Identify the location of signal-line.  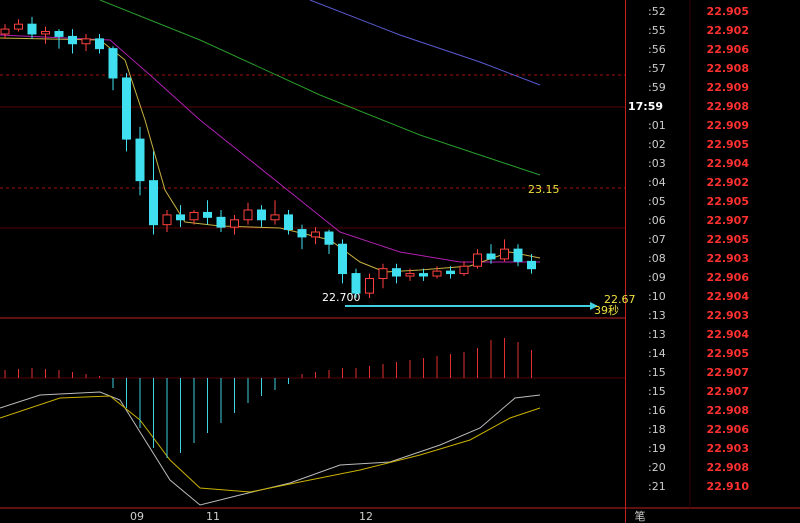
(270, 444).